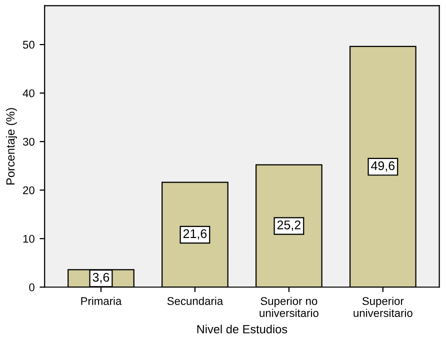  I want to click on y-tick-label: 50, so click(28, 44).